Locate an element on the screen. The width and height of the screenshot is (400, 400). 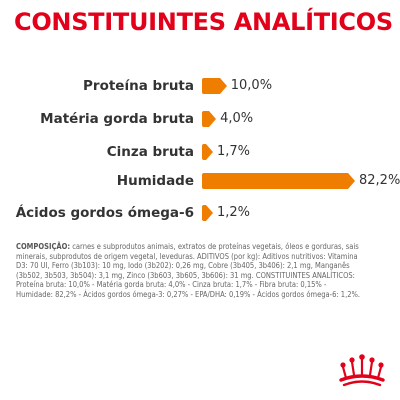
constituent-label: Proteína bruta is located at coordinates (138, 86).